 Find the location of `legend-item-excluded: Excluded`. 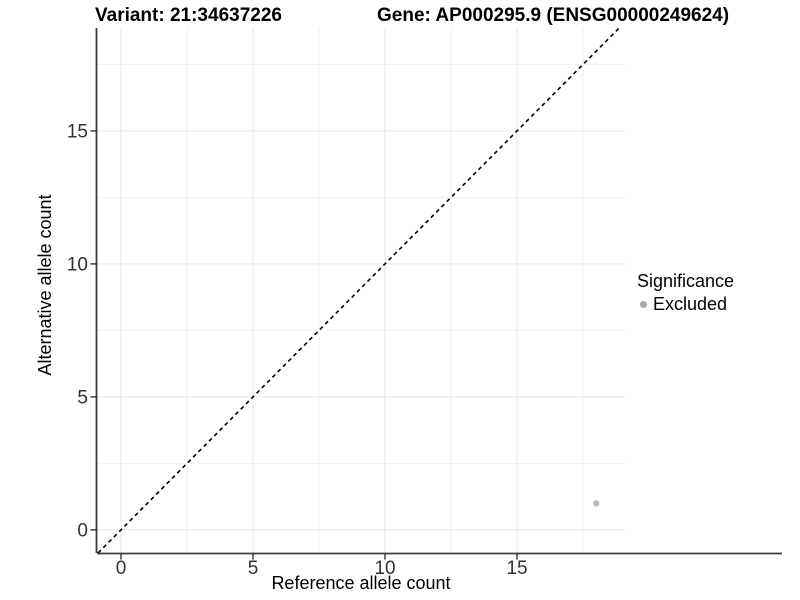

legend-item-excluded: Excluded is located at coordinates (687, 304).